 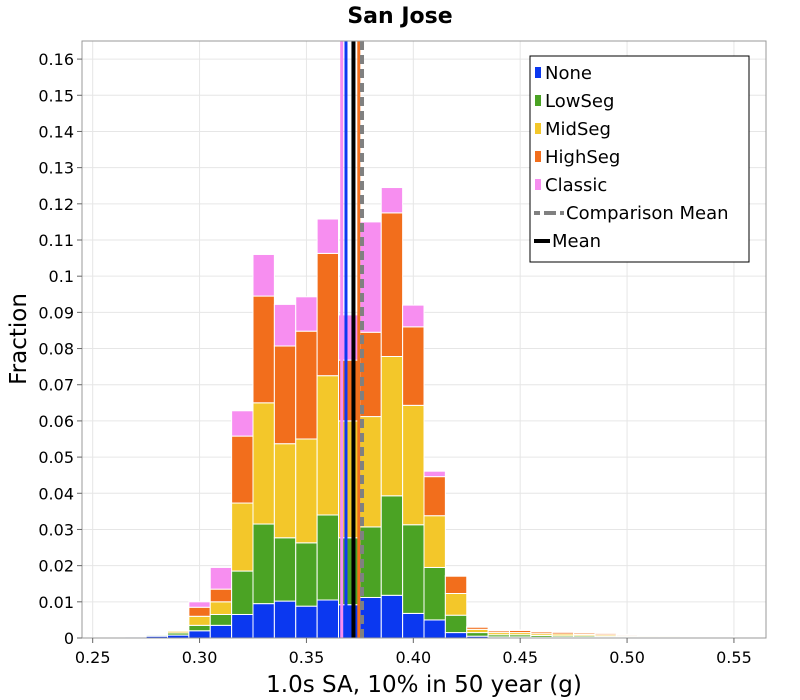 What do you see at coordinates (627, 657) in the screenshot?
I see `x-tick-label: 0.50` at bounding box center [627, 657].